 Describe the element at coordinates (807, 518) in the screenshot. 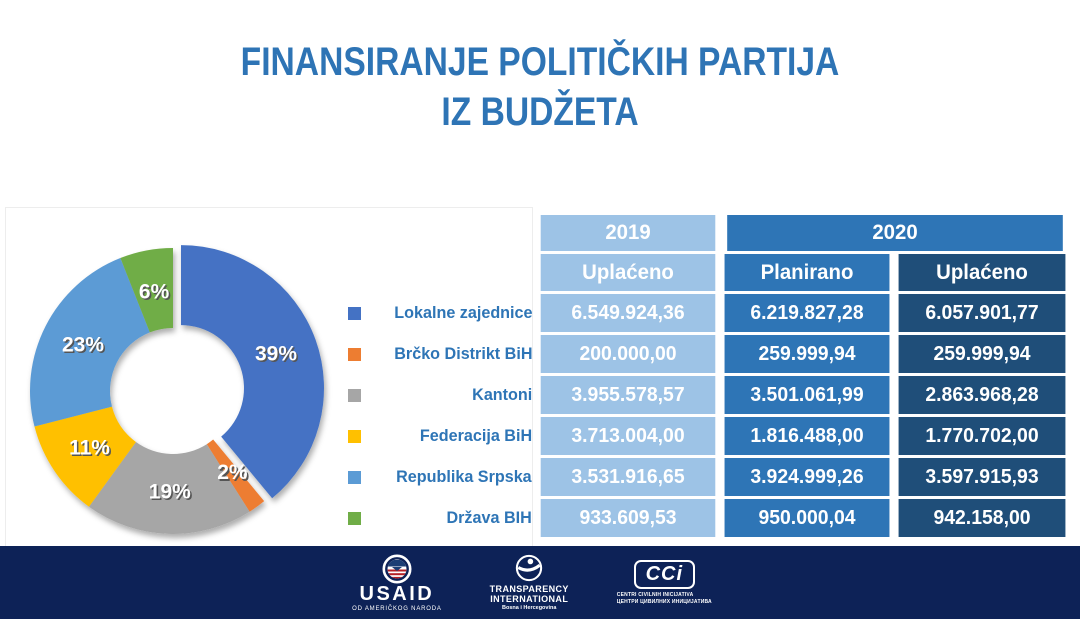

I see `table-cell: 950.000,04` at that location.